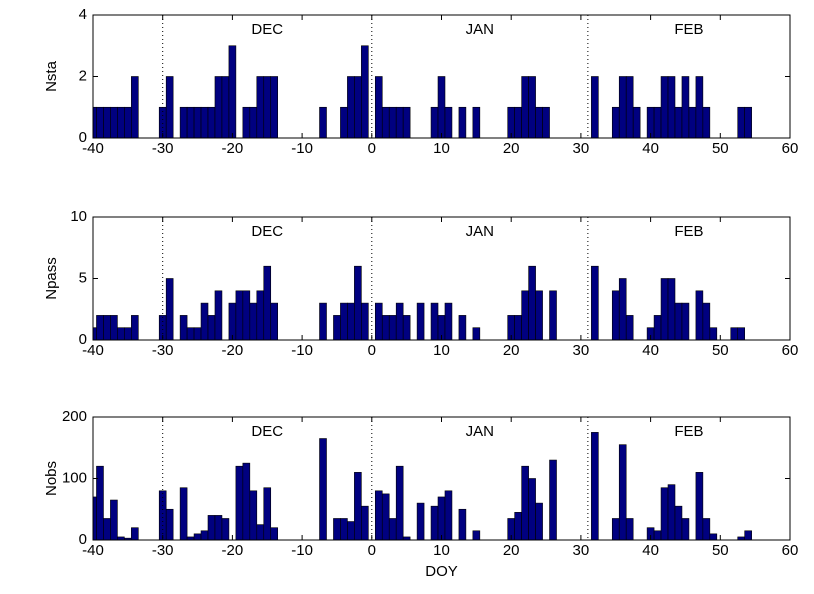 The image size is (814, 594). Describe the element at coordinates (83, 277) in the screenshot. I see `y-tick-label: 5` at that location.